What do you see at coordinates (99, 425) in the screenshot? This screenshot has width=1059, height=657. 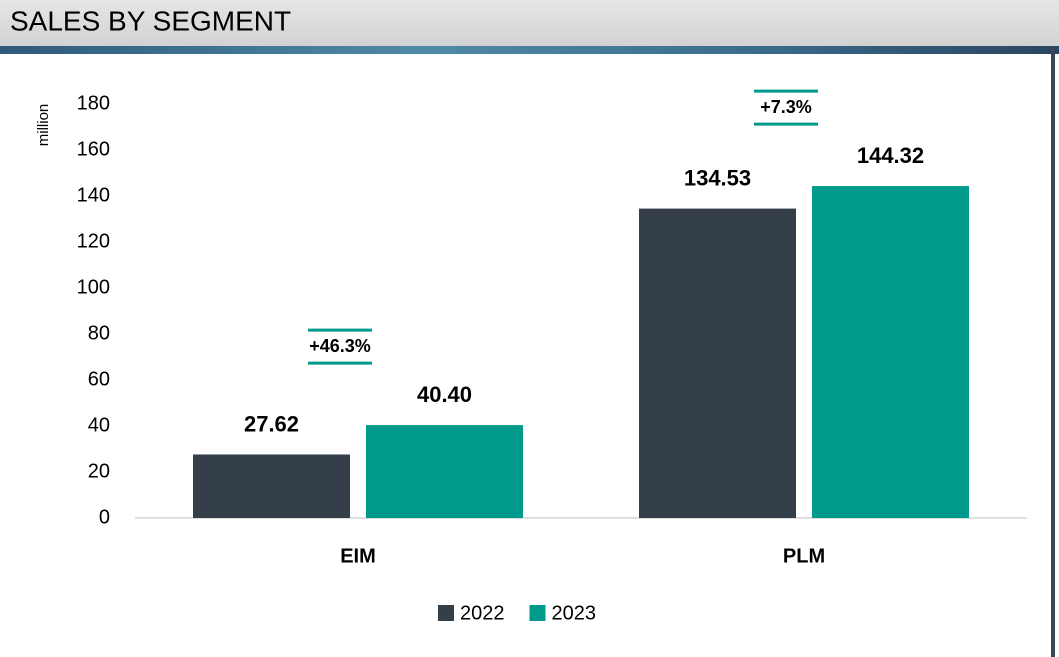 I see `y-tick-label: 40` at bounding box center [99, 425].